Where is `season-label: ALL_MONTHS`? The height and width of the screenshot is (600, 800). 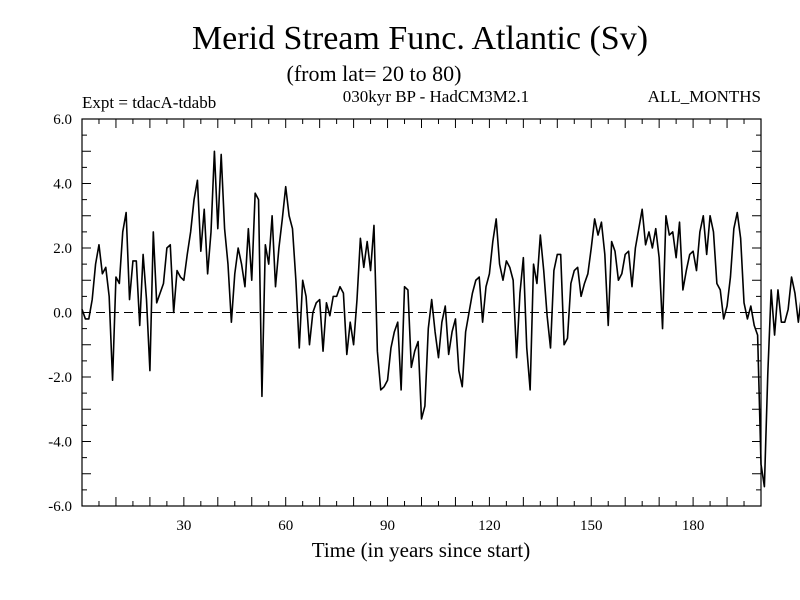
season-label: ALL_MONTHS is located at coordinates (704, 96).